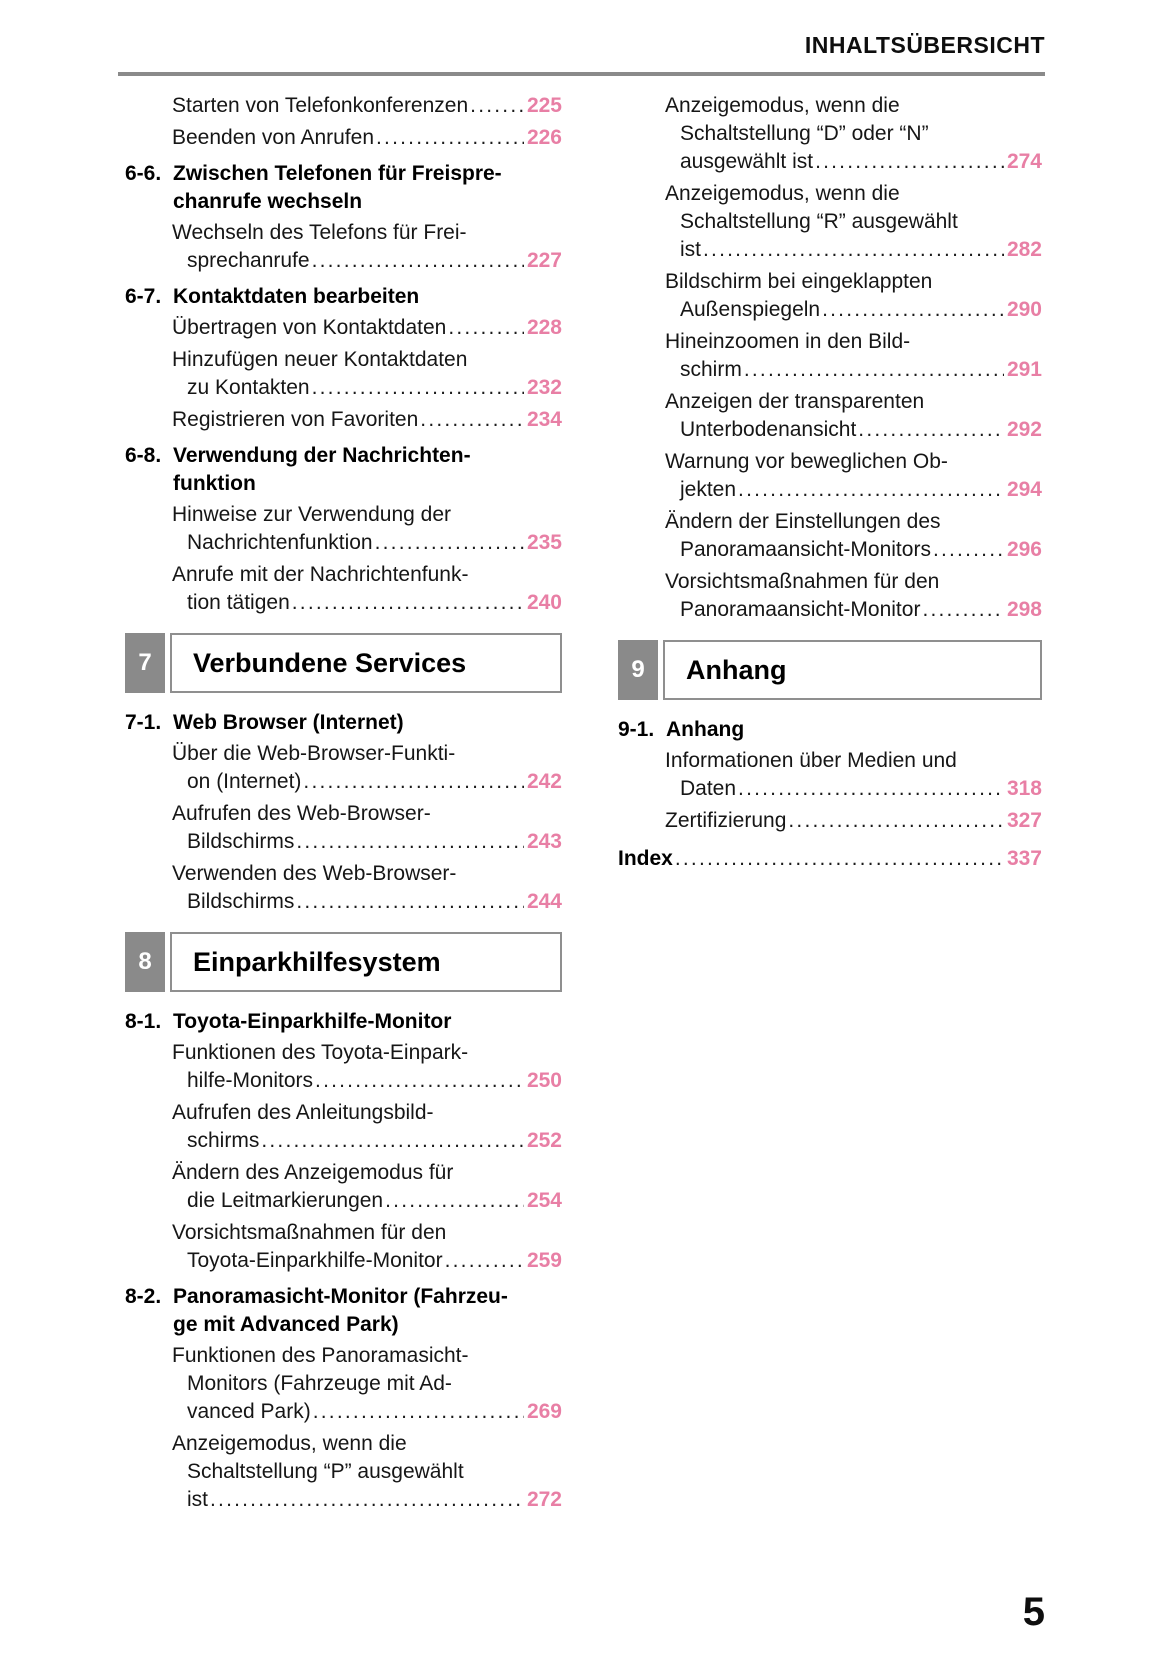 The image size is (1165, 1653). What do you see at coordinates (143, 296) in the screenshot?
I see `chapter-number: 6-7.` at bounding box center [143, 296].